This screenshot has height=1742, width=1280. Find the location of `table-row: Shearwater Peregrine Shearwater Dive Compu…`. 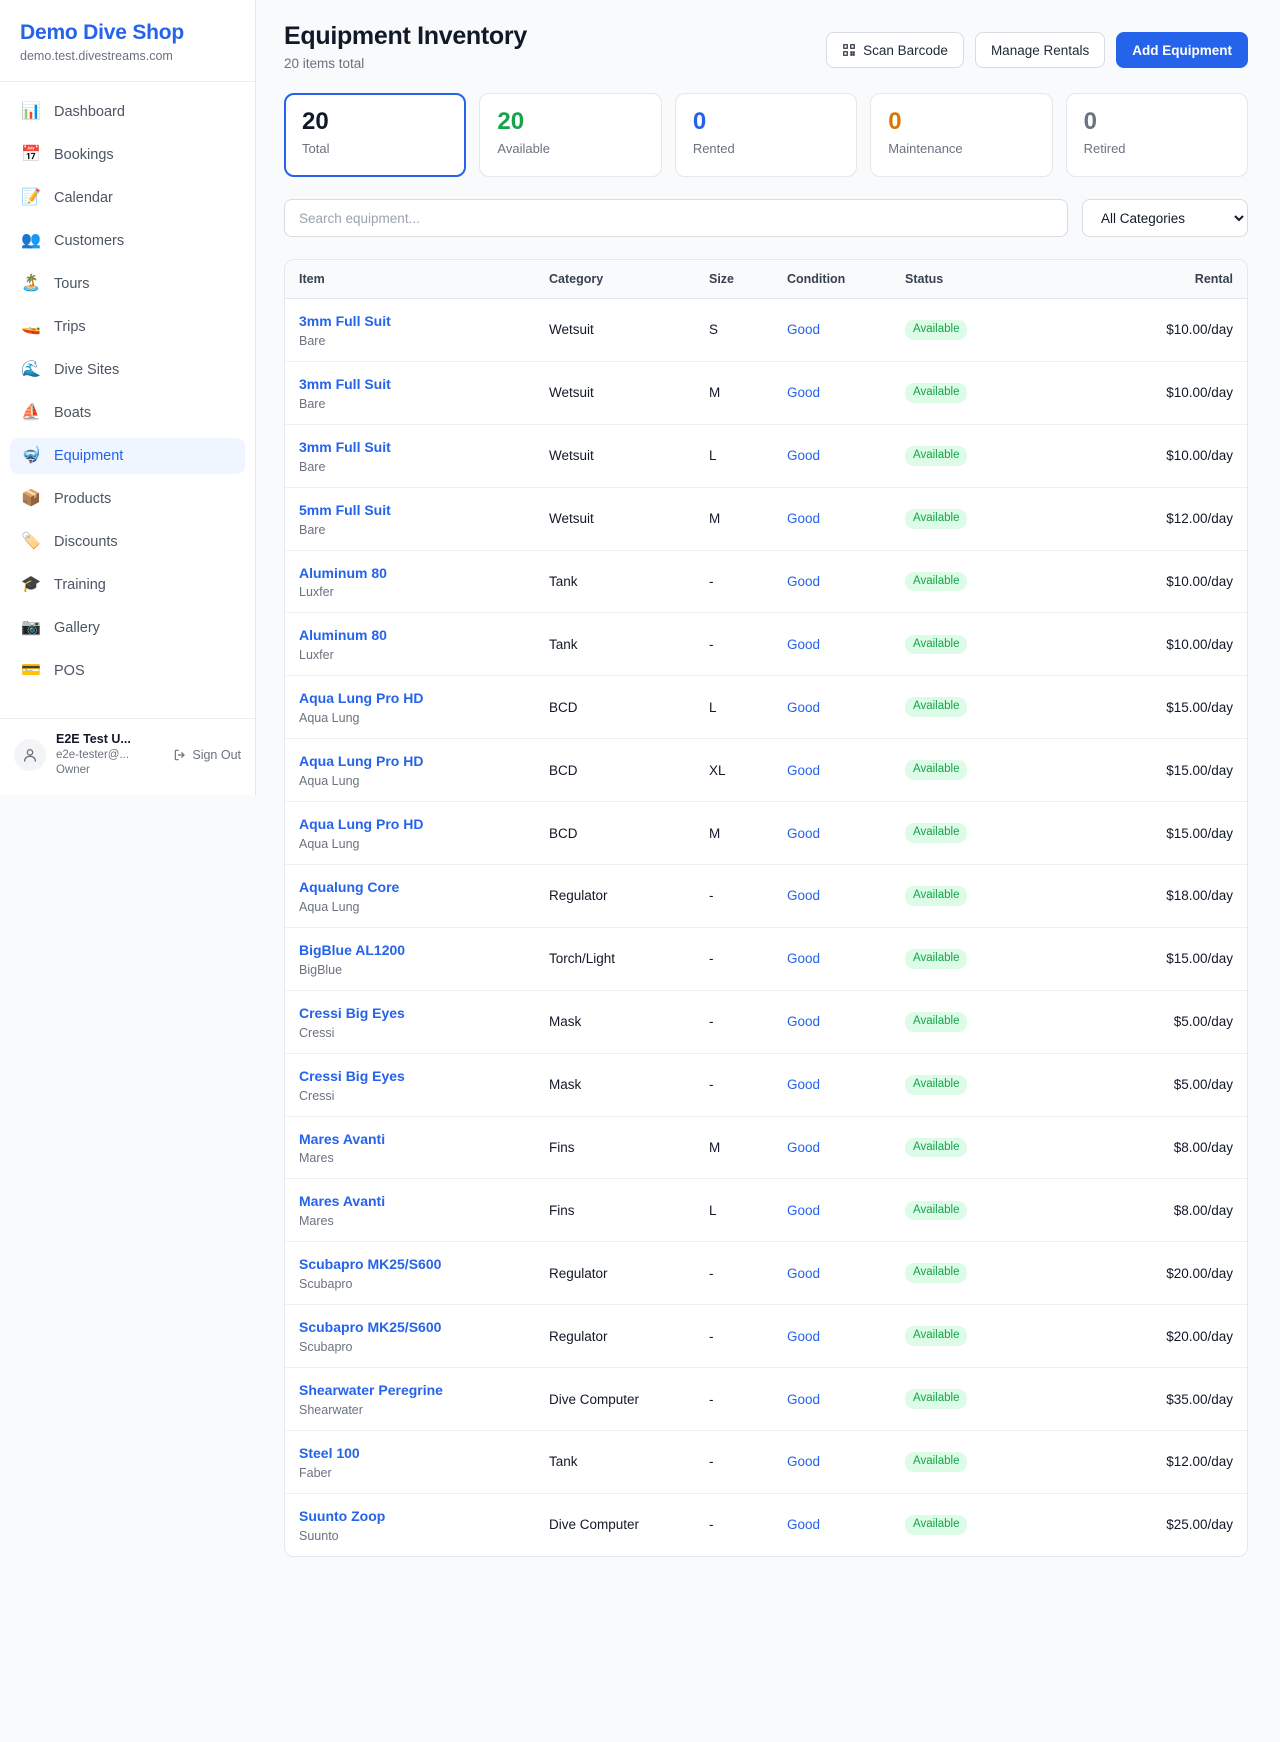

table-row: Shearwater Peregrine Shearwater Dive Compu… is located at coordinates (766, 1399).